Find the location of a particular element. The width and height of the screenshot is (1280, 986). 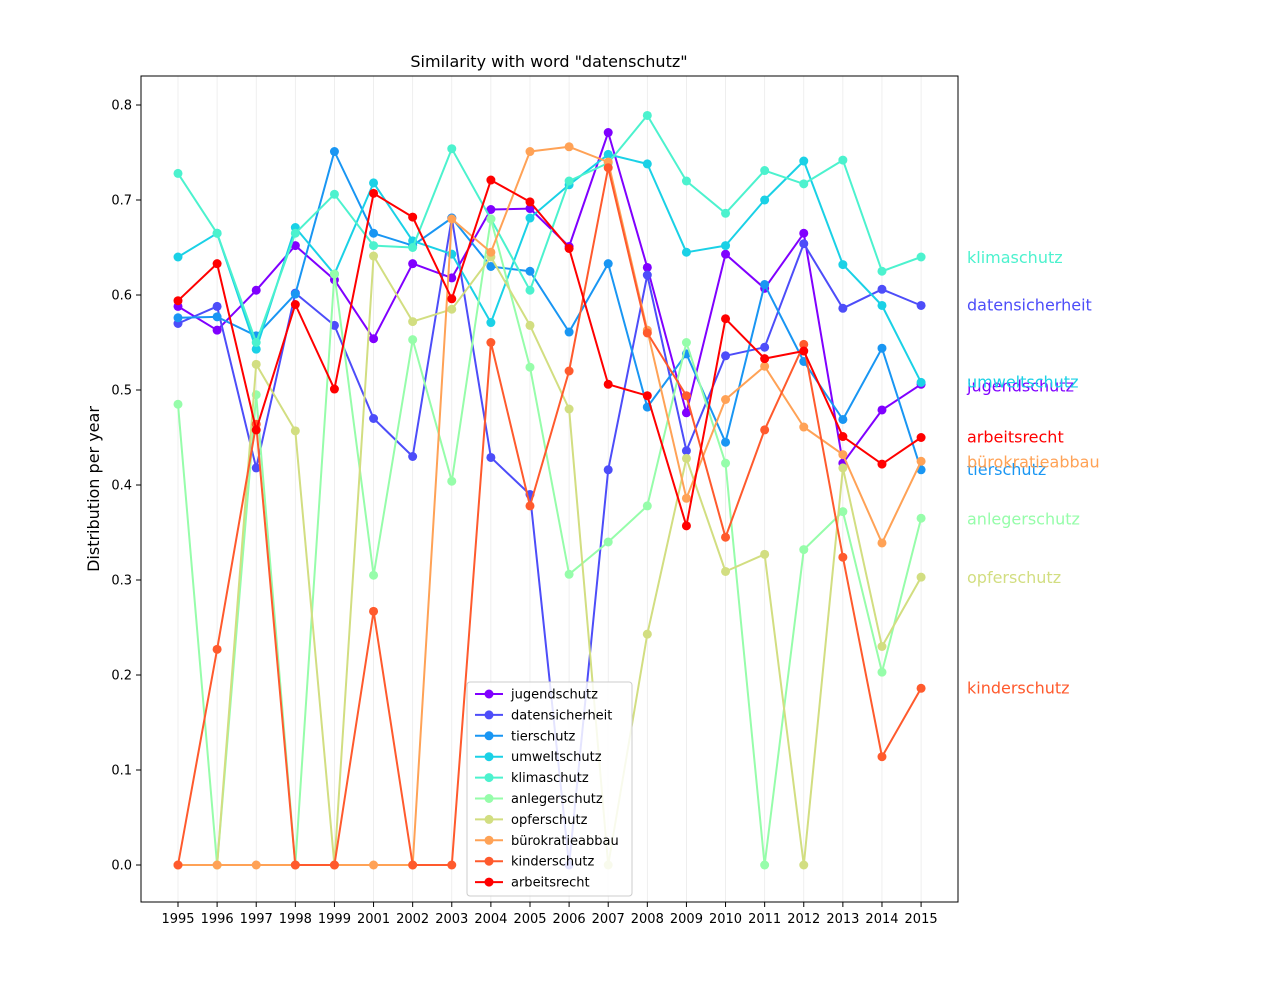

x-tick-label: 2004 is located at coordinates (490, 919).